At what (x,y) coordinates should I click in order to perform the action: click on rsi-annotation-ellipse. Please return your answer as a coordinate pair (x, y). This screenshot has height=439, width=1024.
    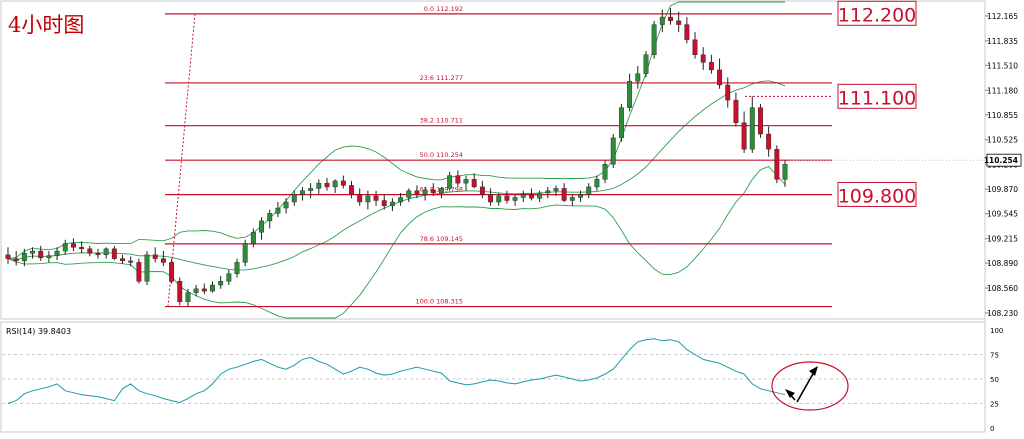
    Looking at the image, I should click on (810, 386).